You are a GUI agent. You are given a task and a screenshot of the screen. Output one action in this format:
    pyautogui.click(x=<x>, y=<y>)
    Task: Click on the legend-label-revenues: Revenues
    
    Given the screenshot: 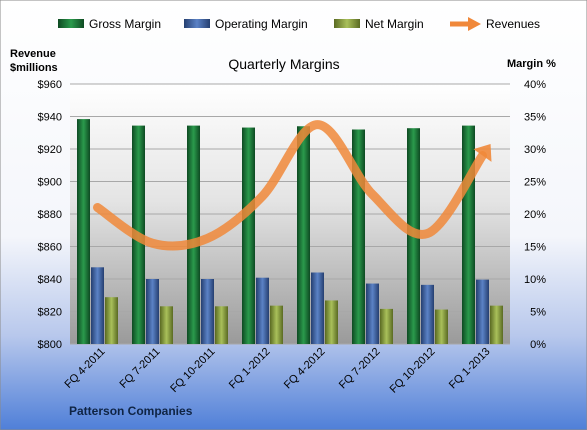 What is the action you would take?
    pyautogui.click(x=513, y=24)
    